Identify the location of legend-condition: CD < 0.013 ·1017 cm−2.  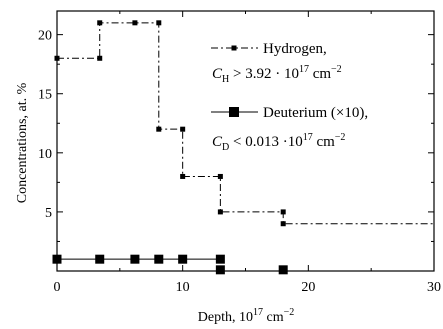
(278, 142).